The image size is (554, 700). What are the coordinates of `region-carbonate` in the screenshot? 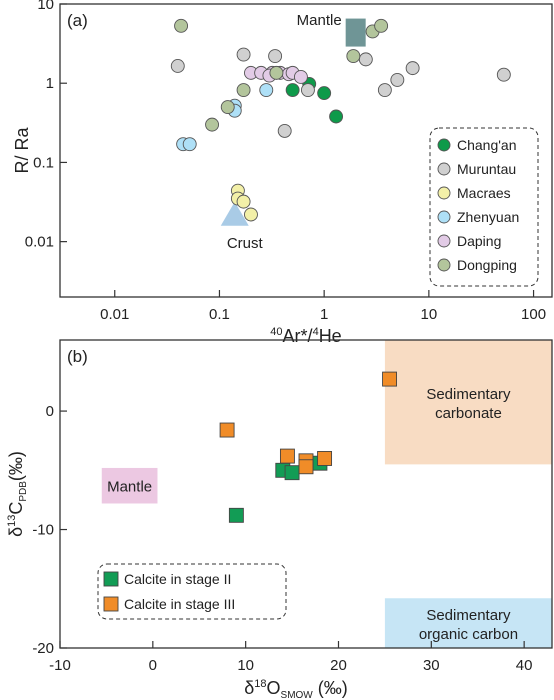 It's located at (468, 402).